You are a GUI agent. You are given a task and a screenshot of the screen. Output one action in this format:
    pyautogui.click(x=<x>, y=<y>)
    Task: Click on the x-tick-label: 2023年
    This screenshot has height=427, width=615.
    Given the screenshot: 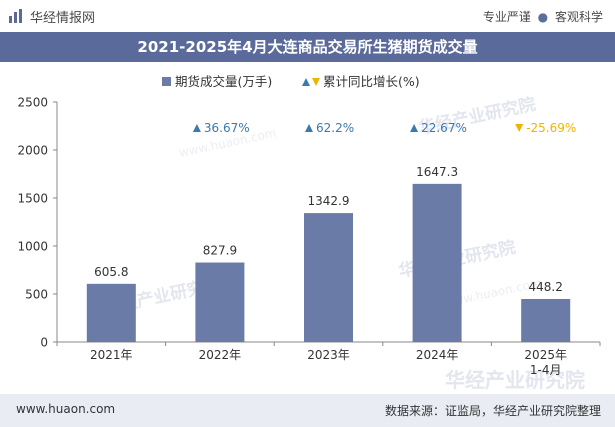 What is the action you would take?
    pyautogui.click(x=328, y=355)
    